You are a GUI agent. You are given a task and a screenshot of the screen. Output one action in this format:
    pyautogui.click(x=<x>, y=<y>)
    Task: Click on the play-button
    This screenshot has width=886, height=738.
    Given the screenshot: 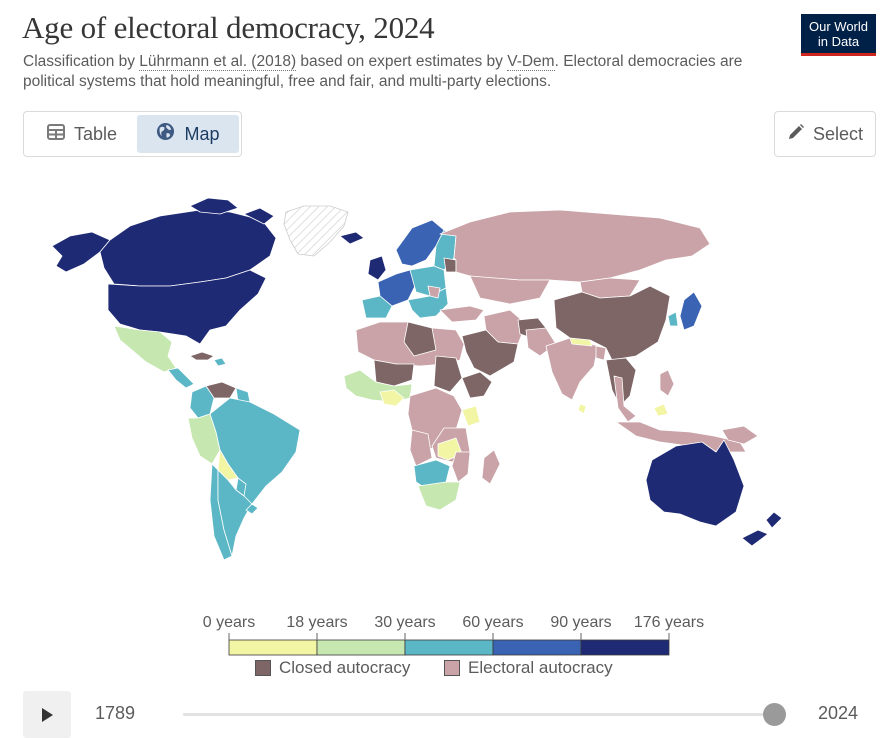 What is the action you would take?
    pyautogui.click(x=47, y=714)
    